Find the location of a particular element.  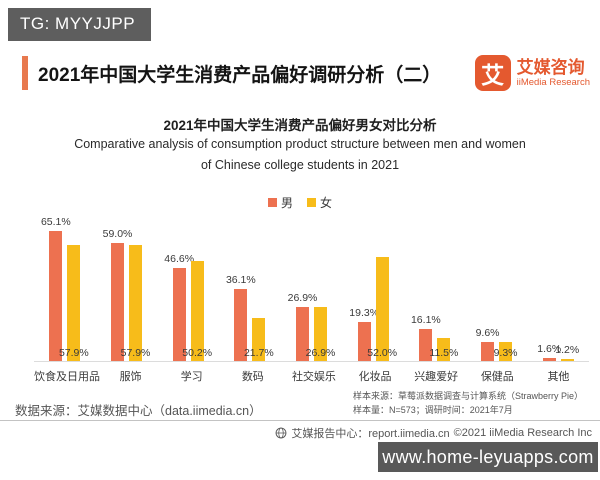

chart-group-1: 59.0% 57.9% is located at coordinates (127, 294).